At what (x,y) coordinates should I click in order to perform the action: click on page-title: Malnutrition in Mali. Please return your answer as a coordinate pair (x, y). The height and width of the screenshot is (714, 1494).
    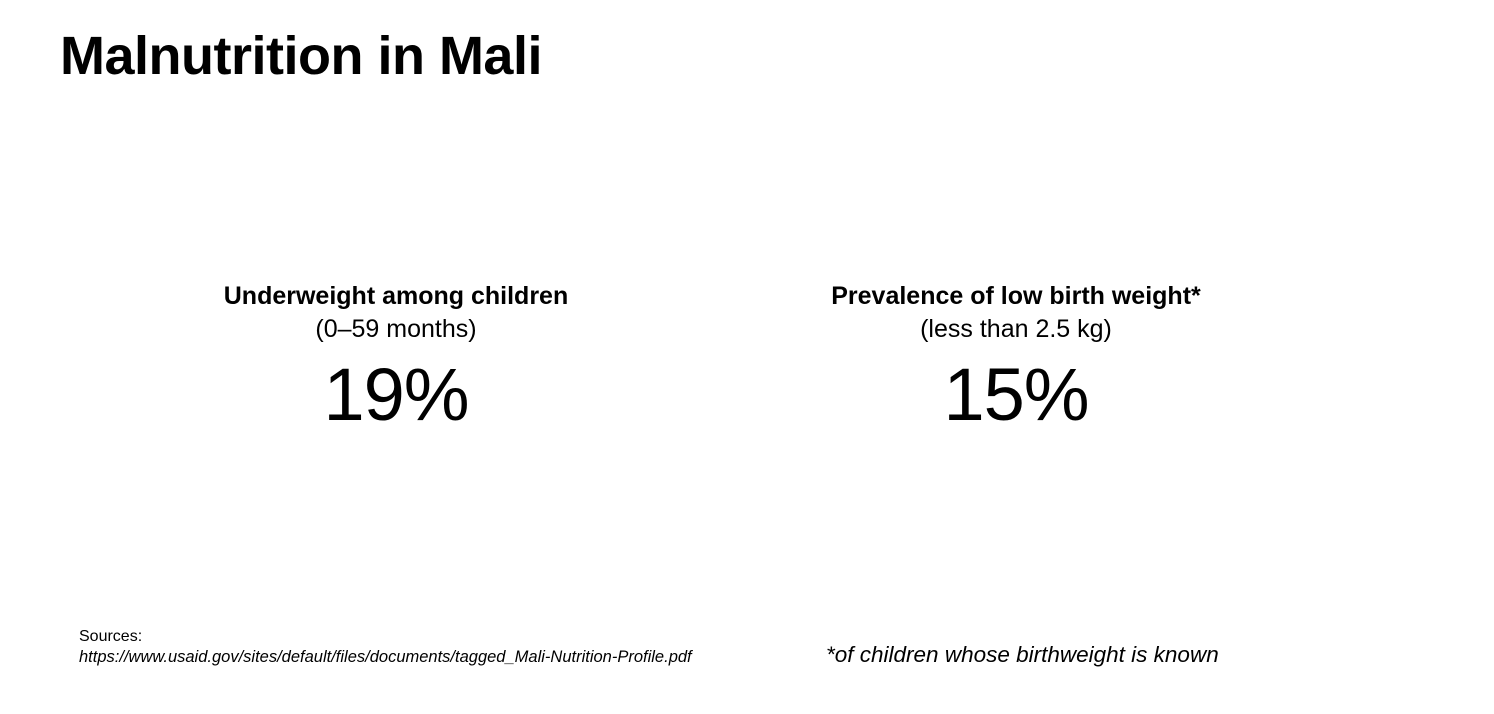
    Looking at the image, I should click on (301, 56).